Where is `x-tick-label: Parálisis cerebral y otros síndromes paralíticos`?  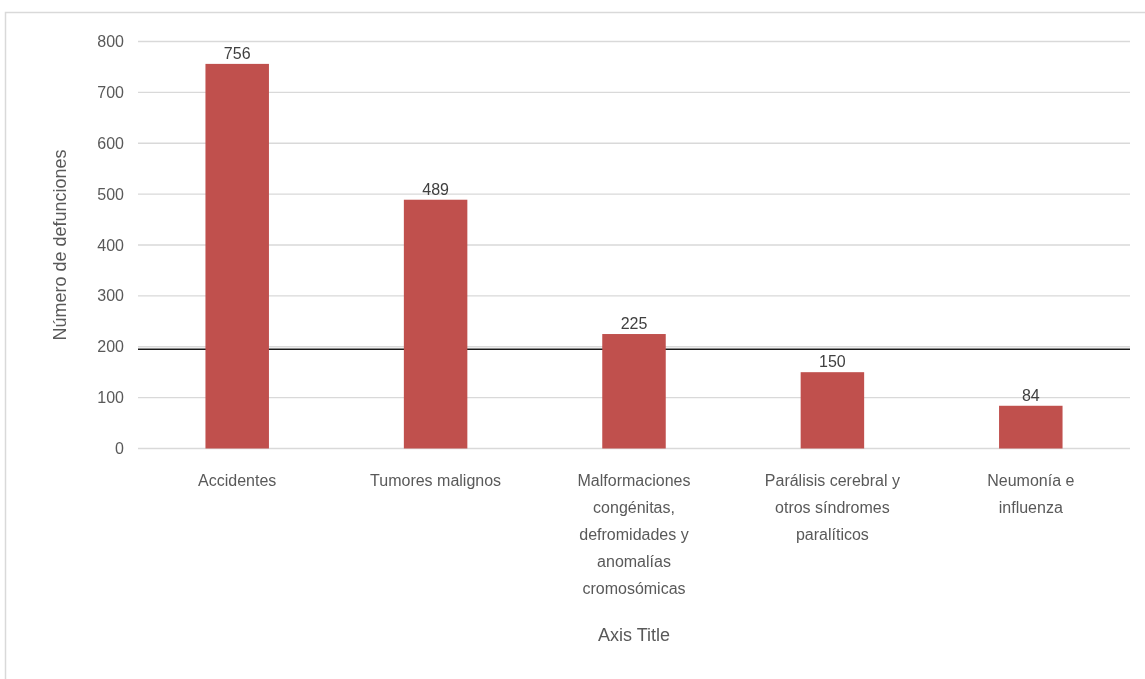 x-tick-label: Parálisis cerebral y otros síndromes paralíticos is located at coordinates (832, 507).